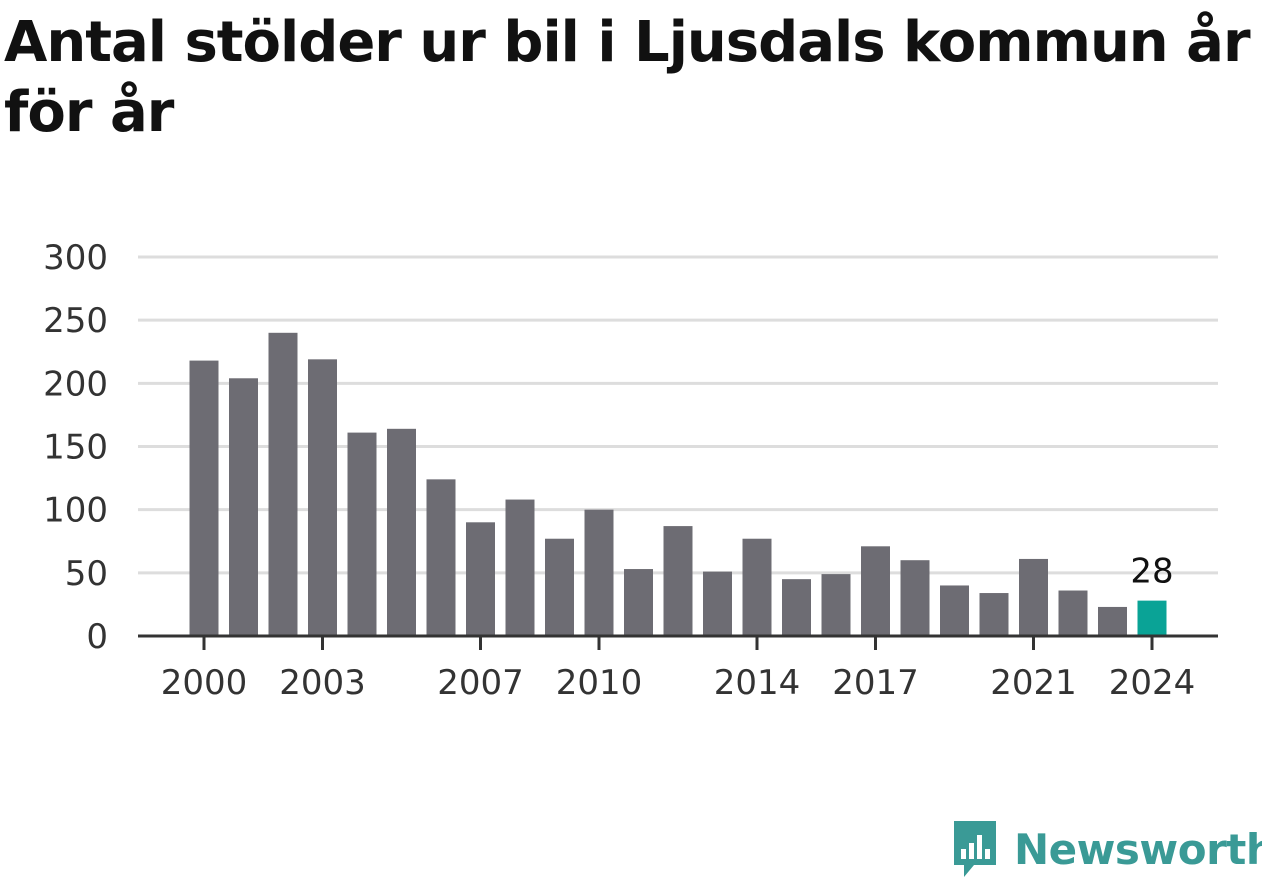  Describe the element at coordinates (283, 484) in the screenshot. I see `bar-2002` at that location.